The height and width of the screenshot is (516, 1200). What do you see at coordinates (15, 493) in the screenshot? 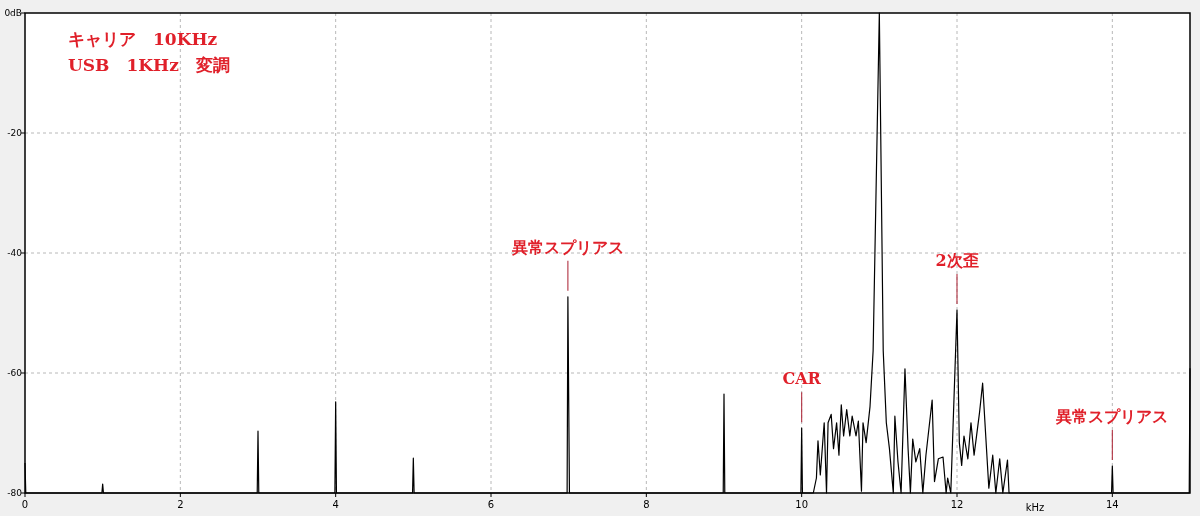
I see `y-tick-label: -80` at bounding box center [15, 493].